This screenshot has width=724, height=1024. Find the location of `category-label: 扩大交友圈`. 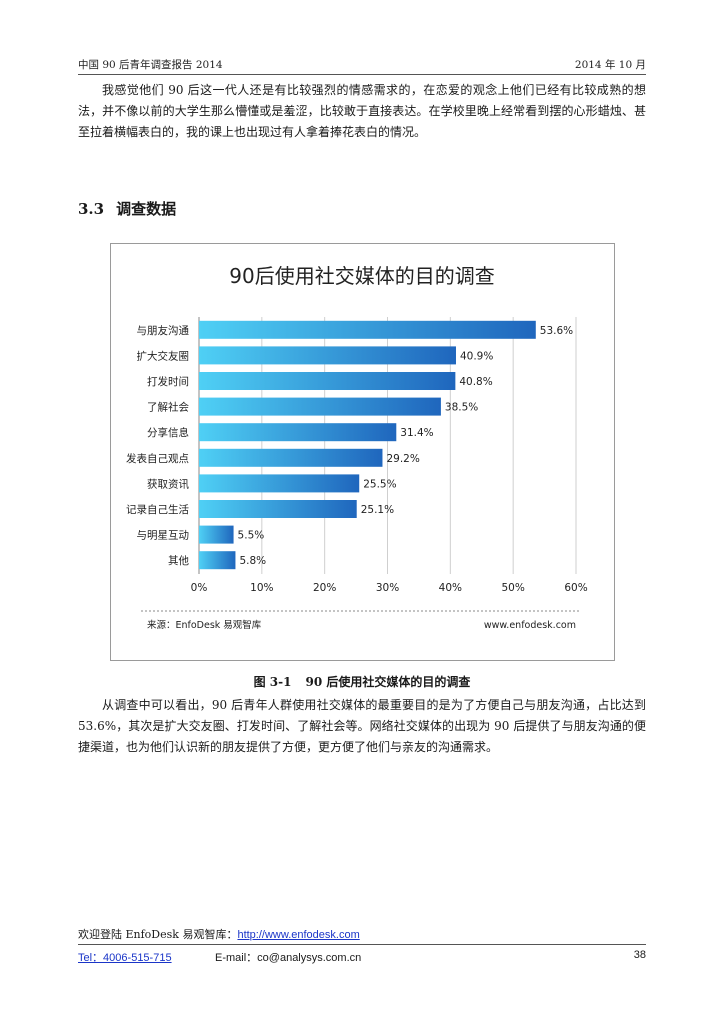

category-label: 扩大交友圈 is located at coordinates (163, 355).